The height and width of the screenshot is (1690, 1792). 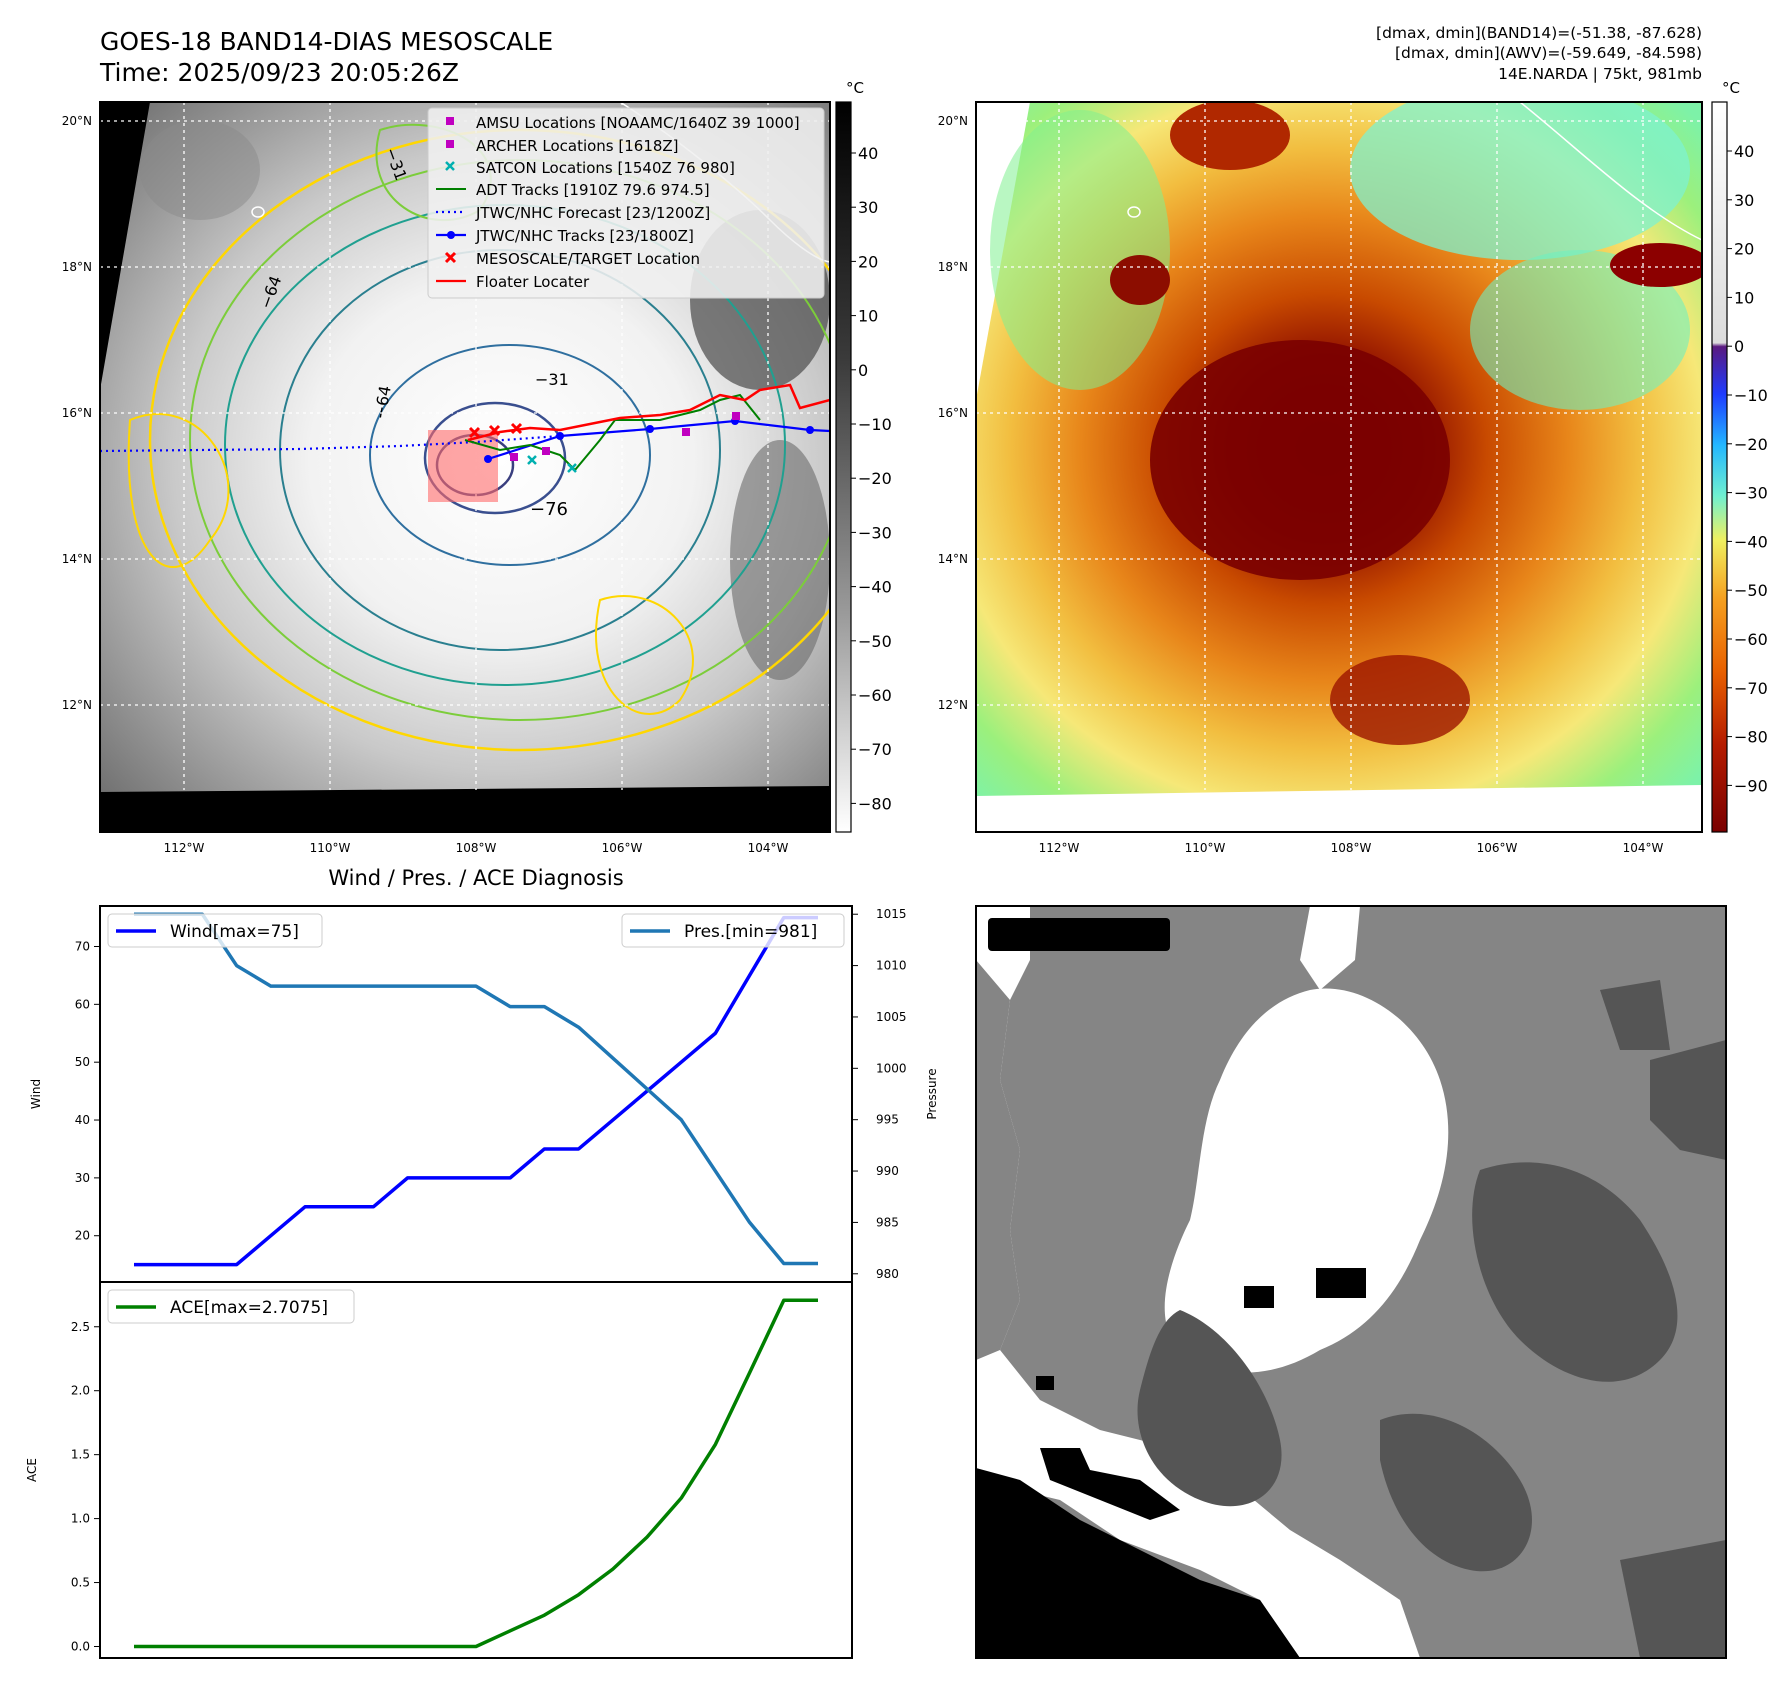 I want to click on ace-tick-label: 2.5, so click(x=80, y=1327).